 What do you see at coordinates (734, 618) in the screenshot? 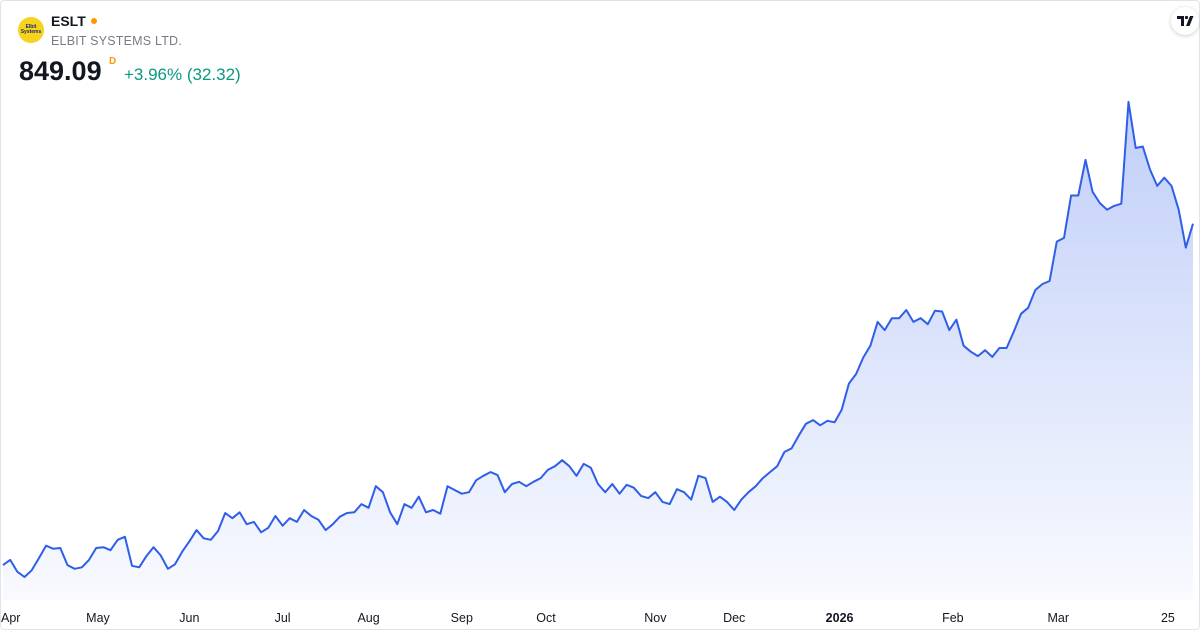
I see `x-tick-label: Dec` at bounding box center [734, 618].